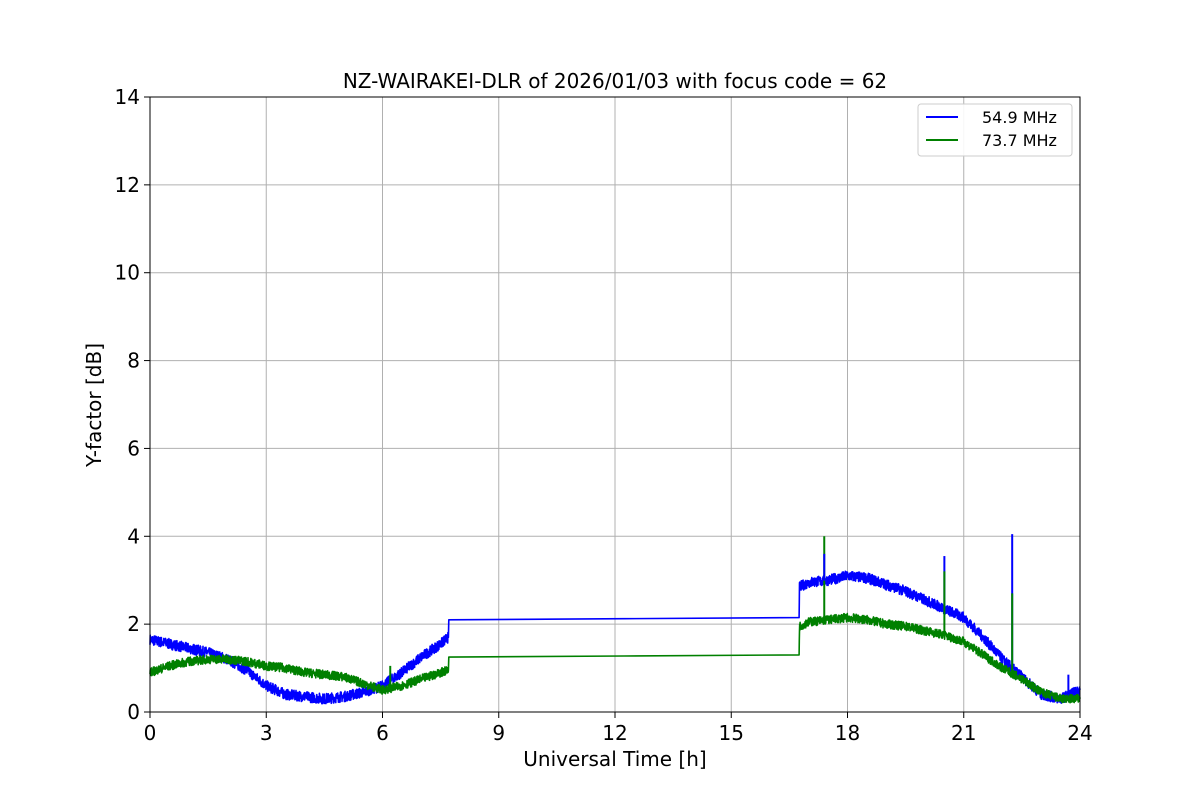  Describe the element at coordinates (127, 273) in the screenshot. I see `y-tick-label: 10` at that location.